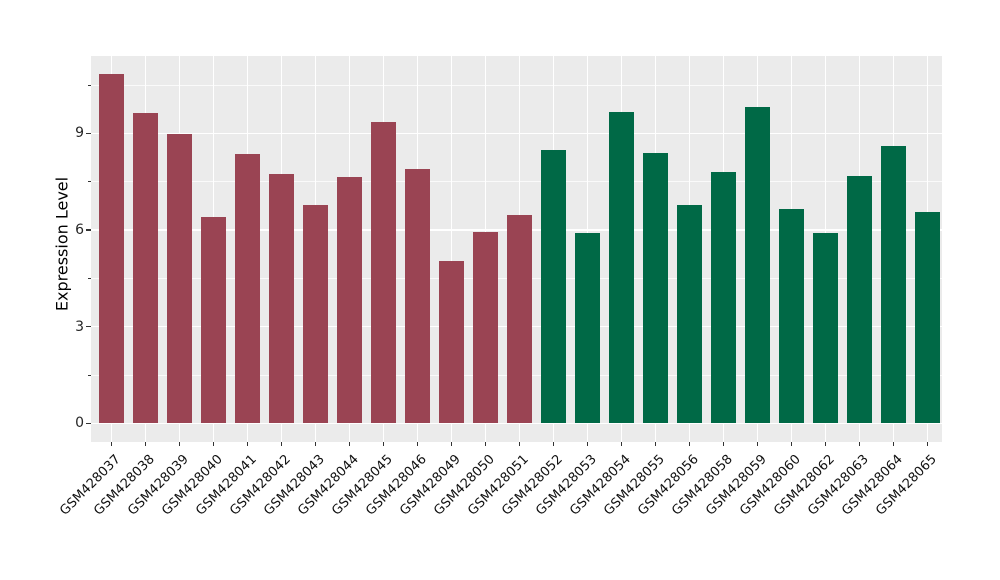 The height and width of the screenshot is (580, 1000). Describe the element at coordinates (417, 296) in the screenshot. I see `bar-GSM428046` at that location.